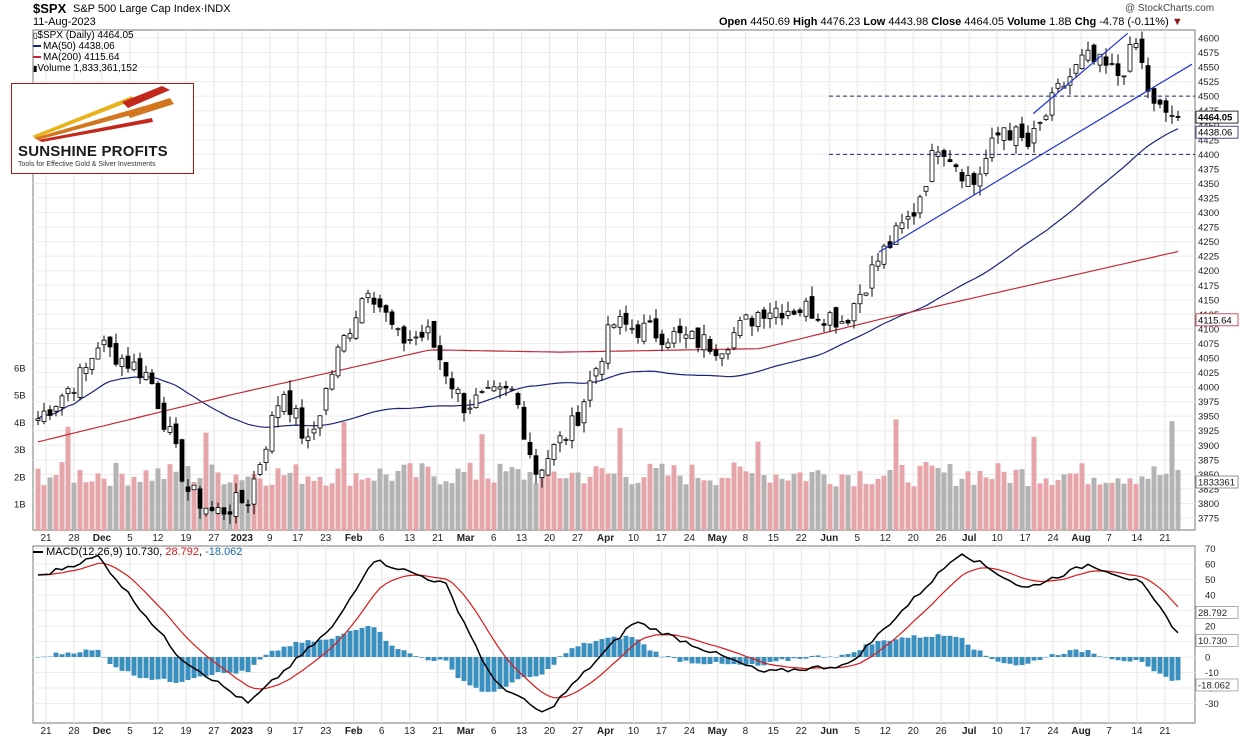 The width and height of the screenshot is (1240, 737). I want to click on volume-tick-label: 4B, so click(20, 423).